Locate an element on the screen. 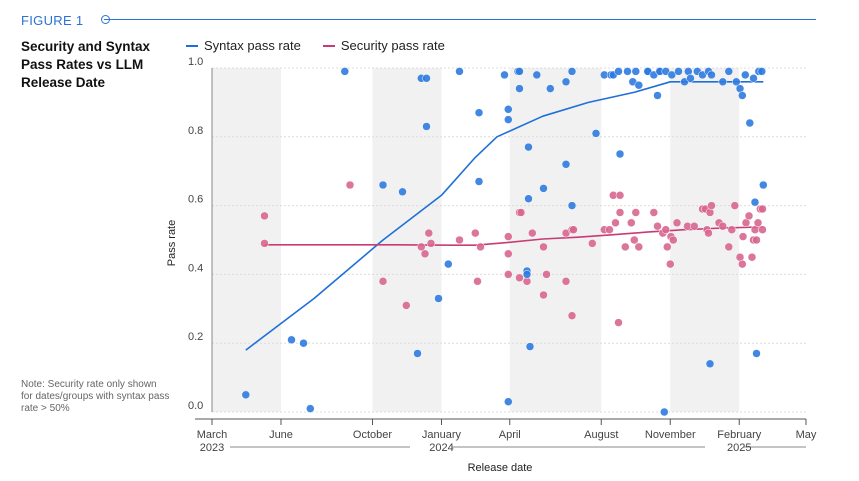  legend-item-security: Security pass rate is located at coordinates (383, 45).